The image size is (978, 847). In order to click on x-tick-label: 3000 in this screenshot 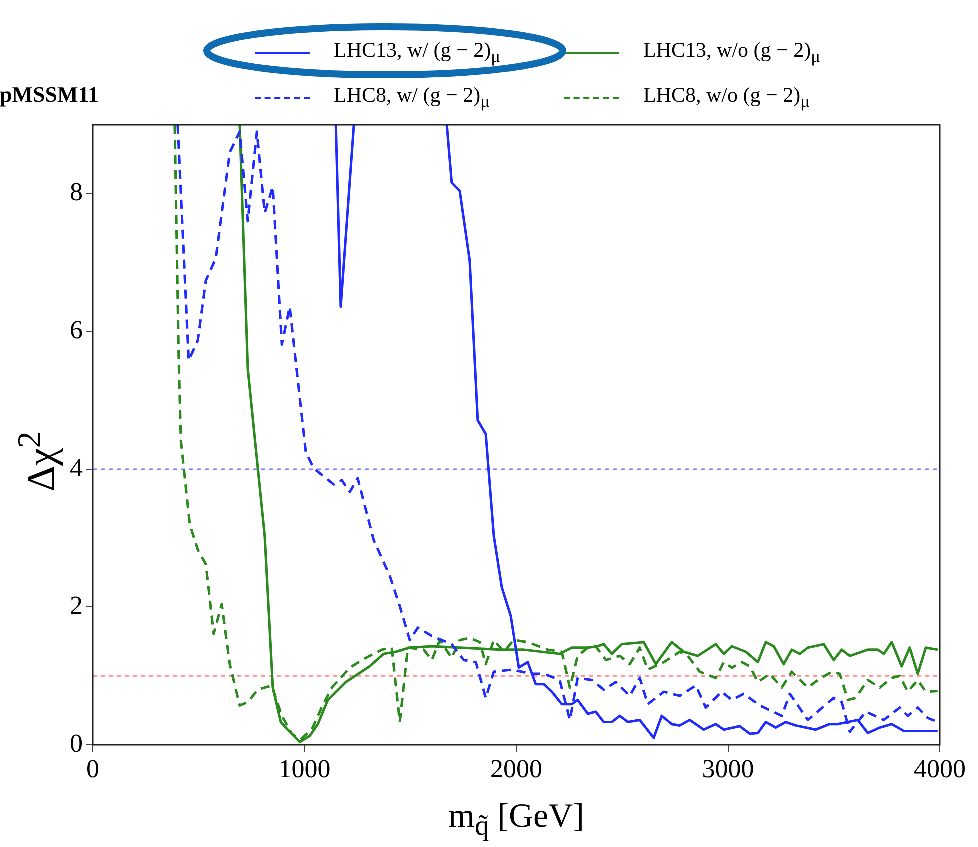, I will do `click(728, 769)`.